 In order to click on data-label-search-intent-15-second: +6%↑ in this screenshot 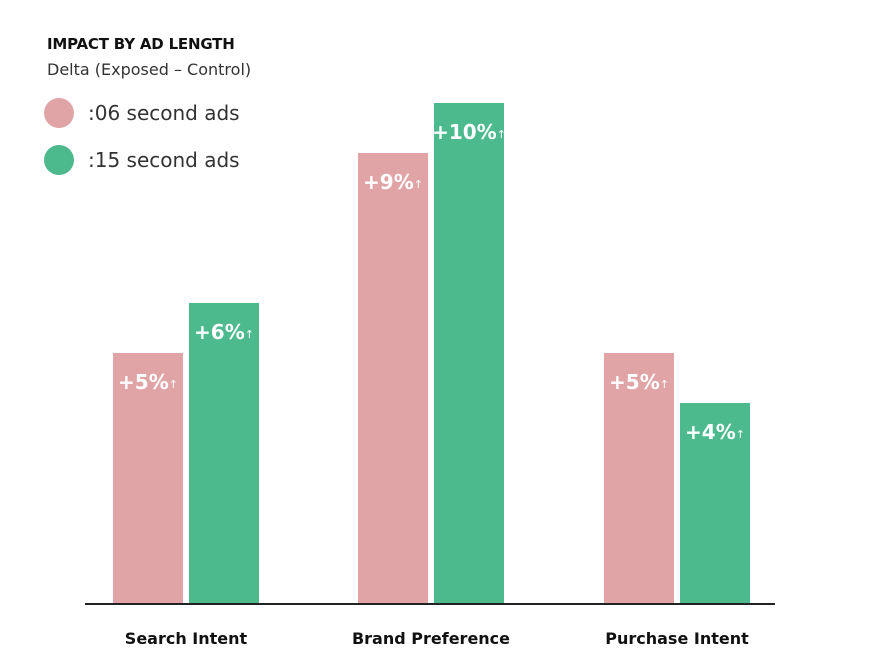, I will do `click(224, 332)`.